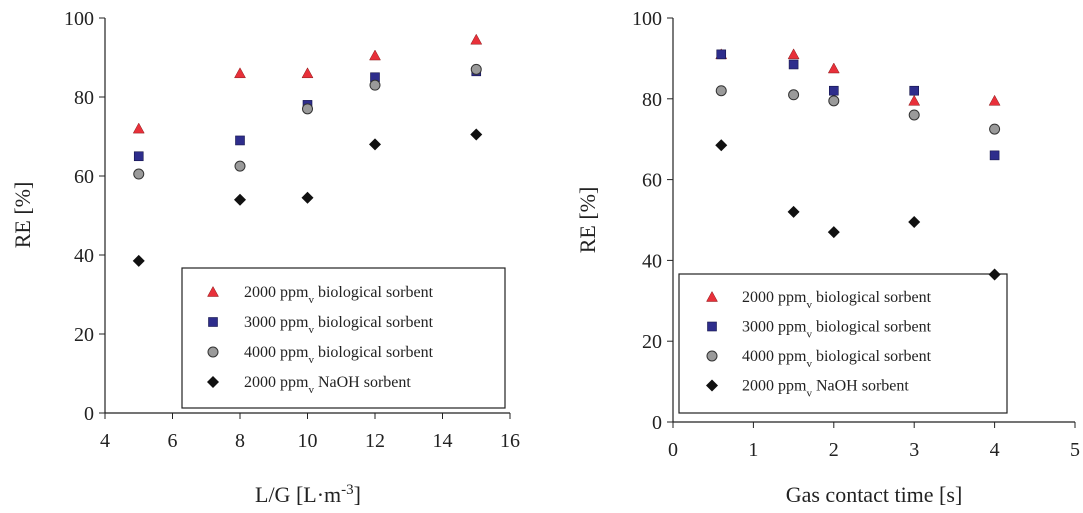 This screenshot has height=513, width=1083. I want to click on x-tick-label: 14, so click(443, 441).